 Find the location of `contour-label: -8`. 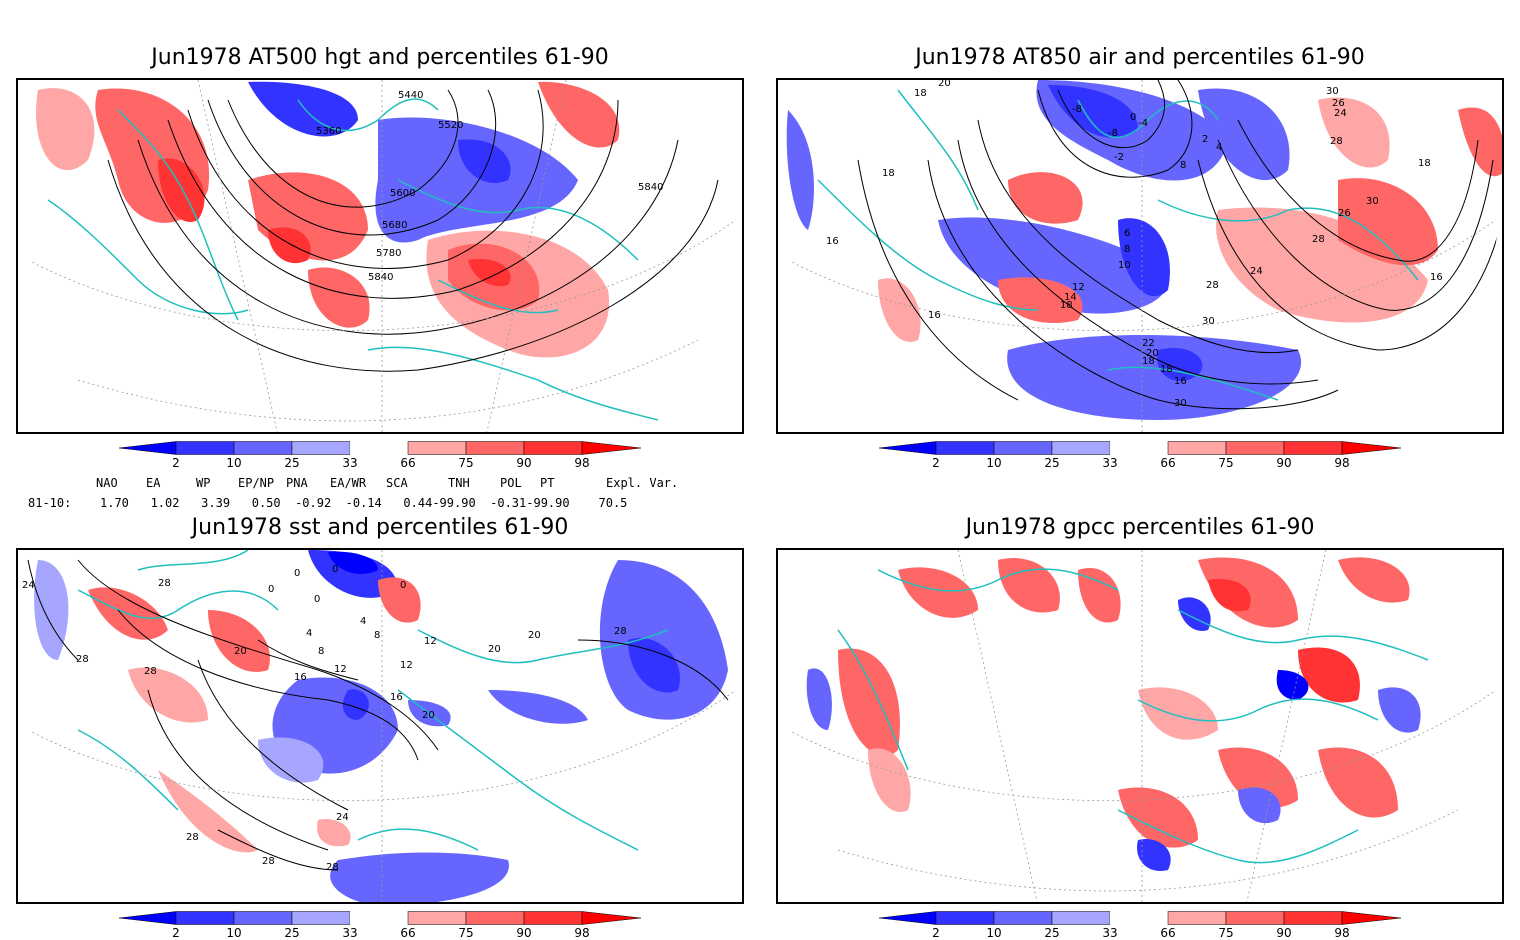

contour-label: -8 is located at coordinates (1077, 109).